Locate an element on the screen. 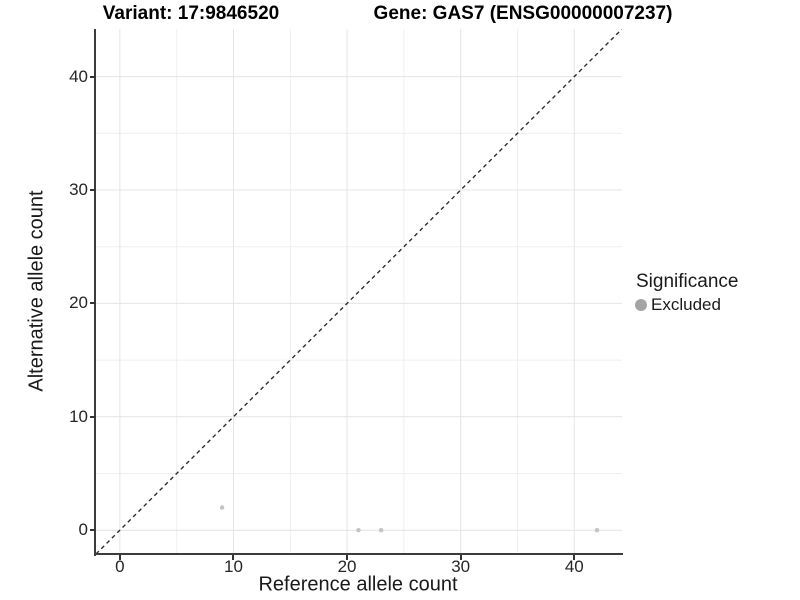 The height and width of the screenshot is (600, 800). x-tick-label: 40 is located at coordinates (574, 566).